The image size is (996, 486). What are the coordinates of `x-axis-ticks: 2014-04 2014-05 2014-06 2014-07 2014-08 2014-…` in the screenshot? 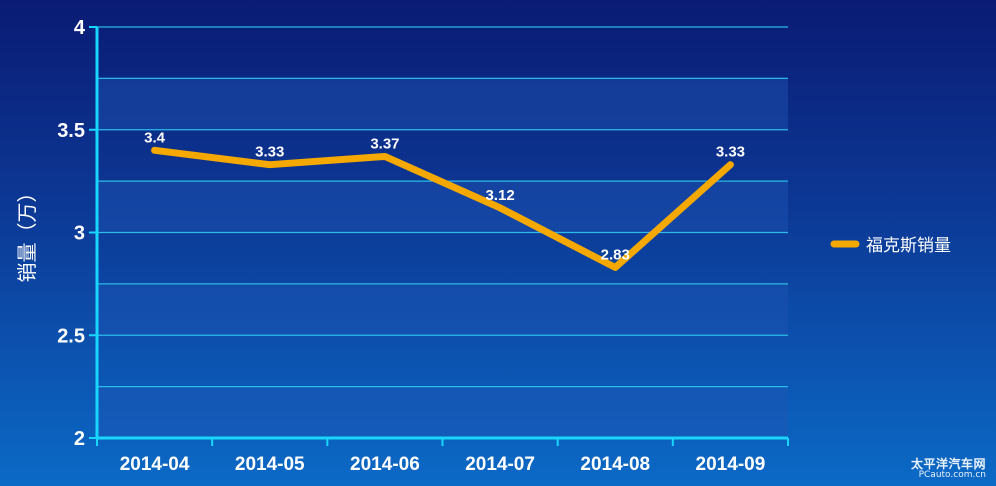 It's located at (442, 456).